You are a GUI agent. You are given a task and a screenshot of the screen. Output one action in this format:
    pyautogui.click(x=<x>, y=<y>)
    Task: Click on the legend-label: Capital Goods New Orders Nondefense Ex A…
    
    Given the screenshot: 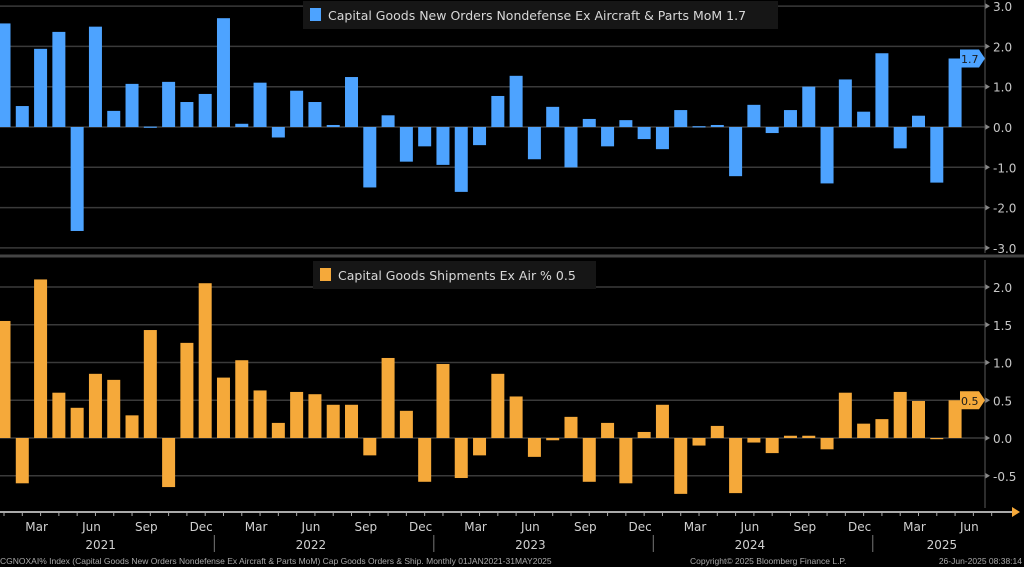 What is the action you would take?
    pyautogui.click(x=537, y=15)
    